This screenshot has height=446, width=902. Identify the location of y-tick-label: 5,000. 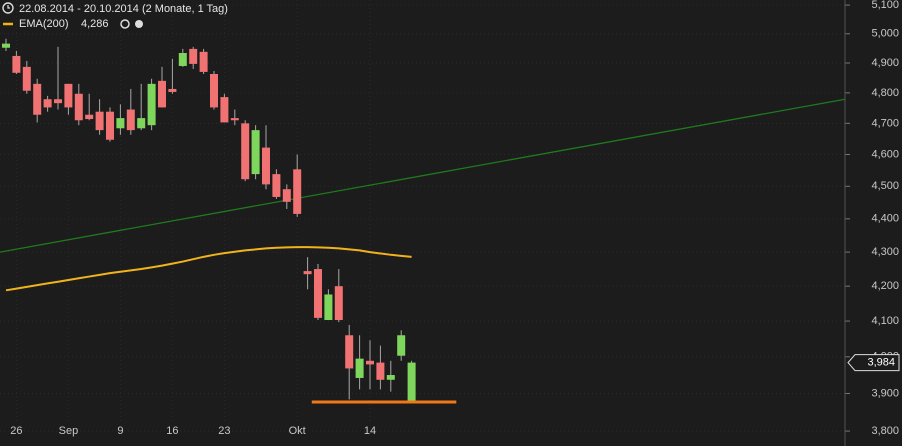
(885, 34).